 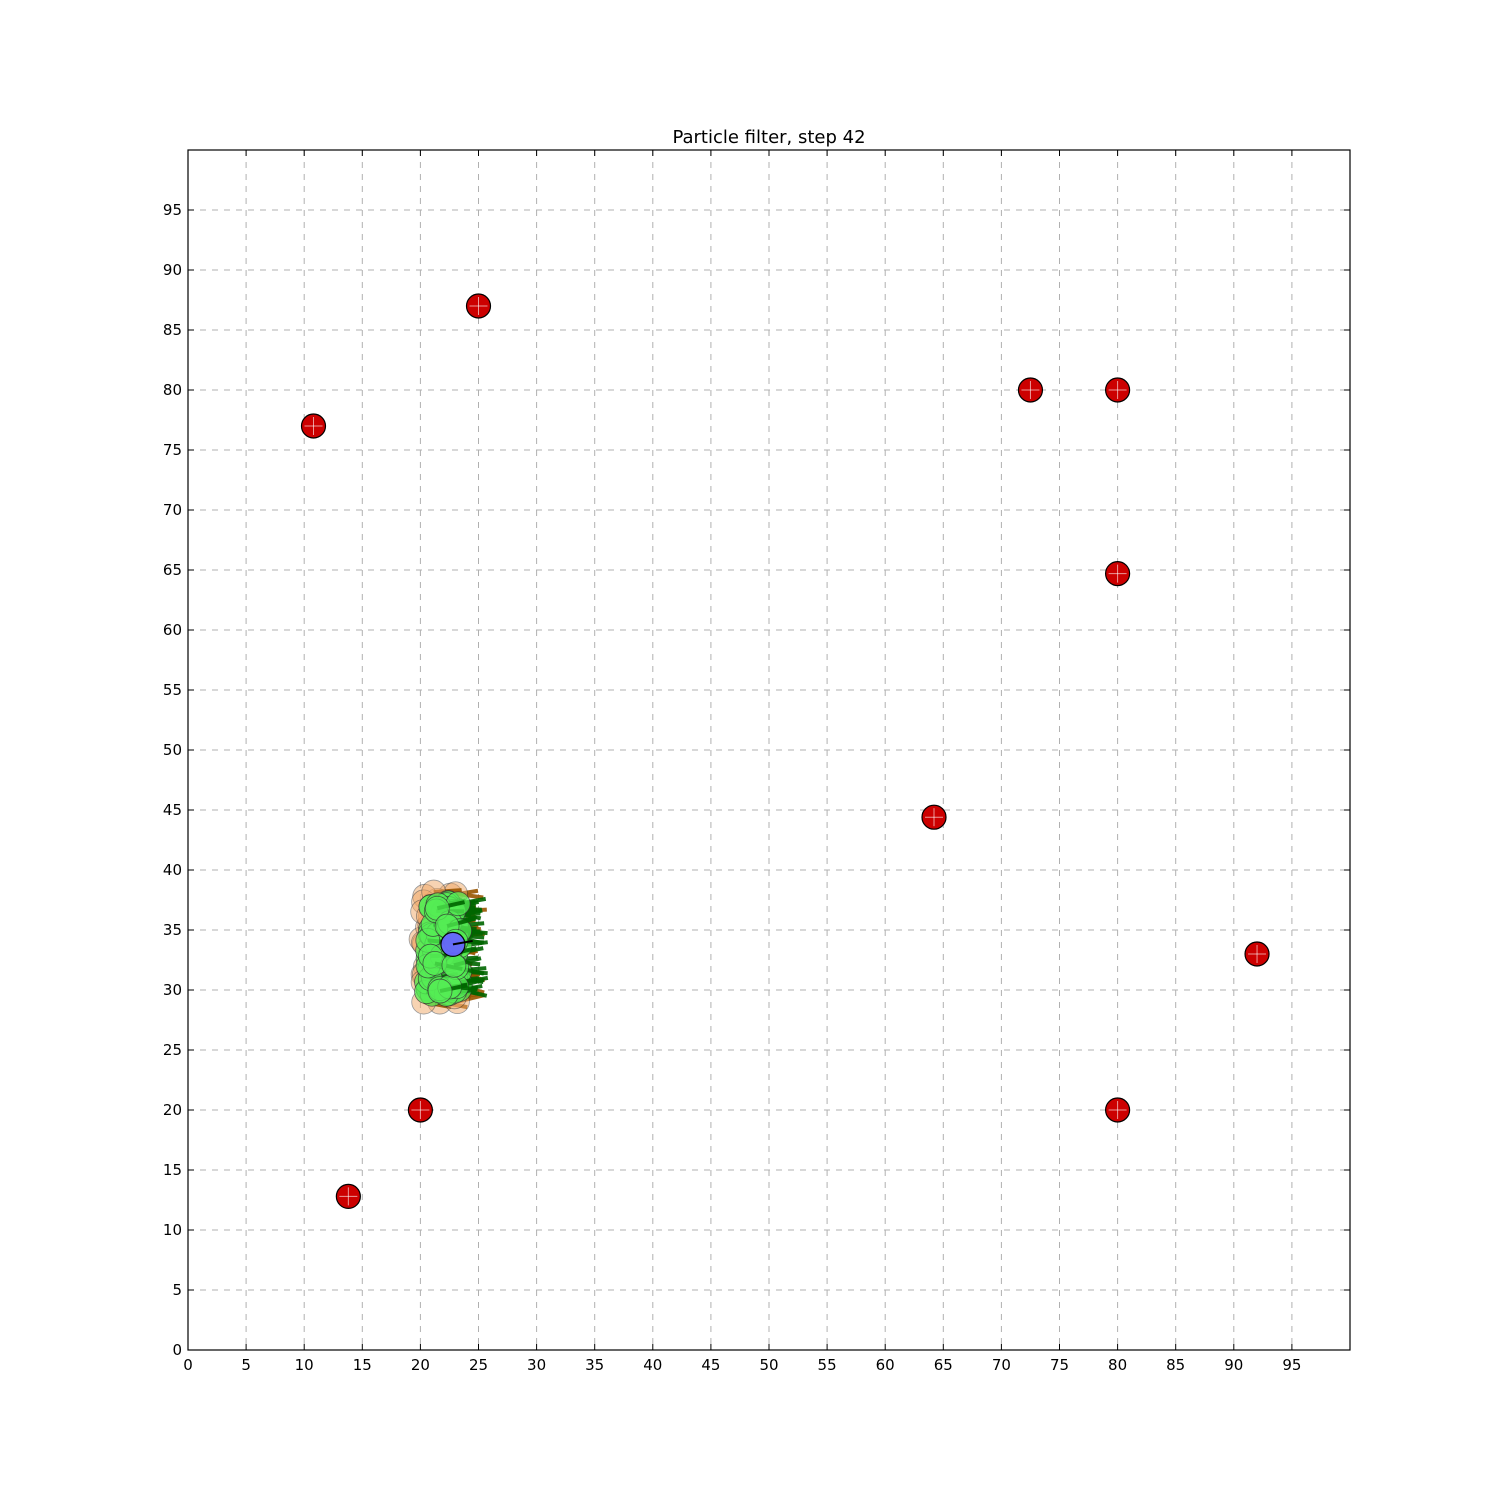 I want to click on x-tick-label: 85, so click(x=1175, y=1365).